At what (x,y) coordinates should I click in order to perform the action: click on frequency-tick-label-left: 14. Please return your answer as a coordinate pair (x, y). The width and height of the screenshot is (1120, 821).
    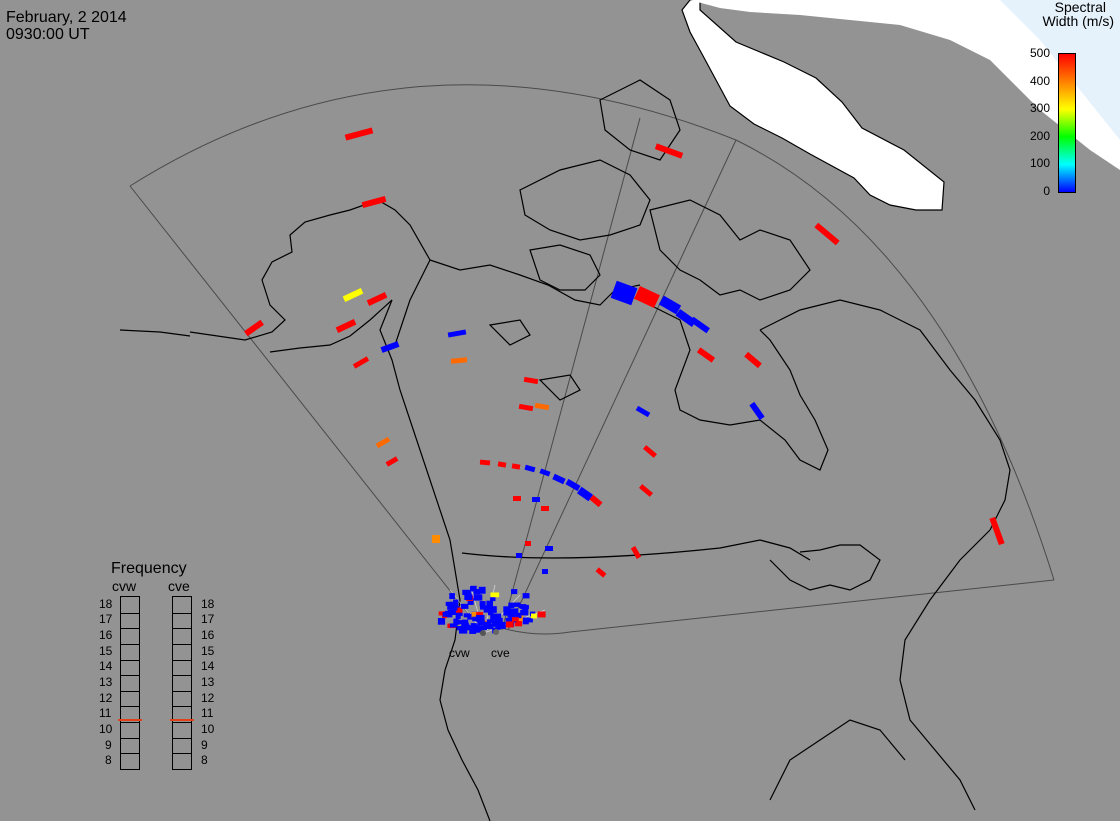
    Looking at the image, I should click on (106, 666).